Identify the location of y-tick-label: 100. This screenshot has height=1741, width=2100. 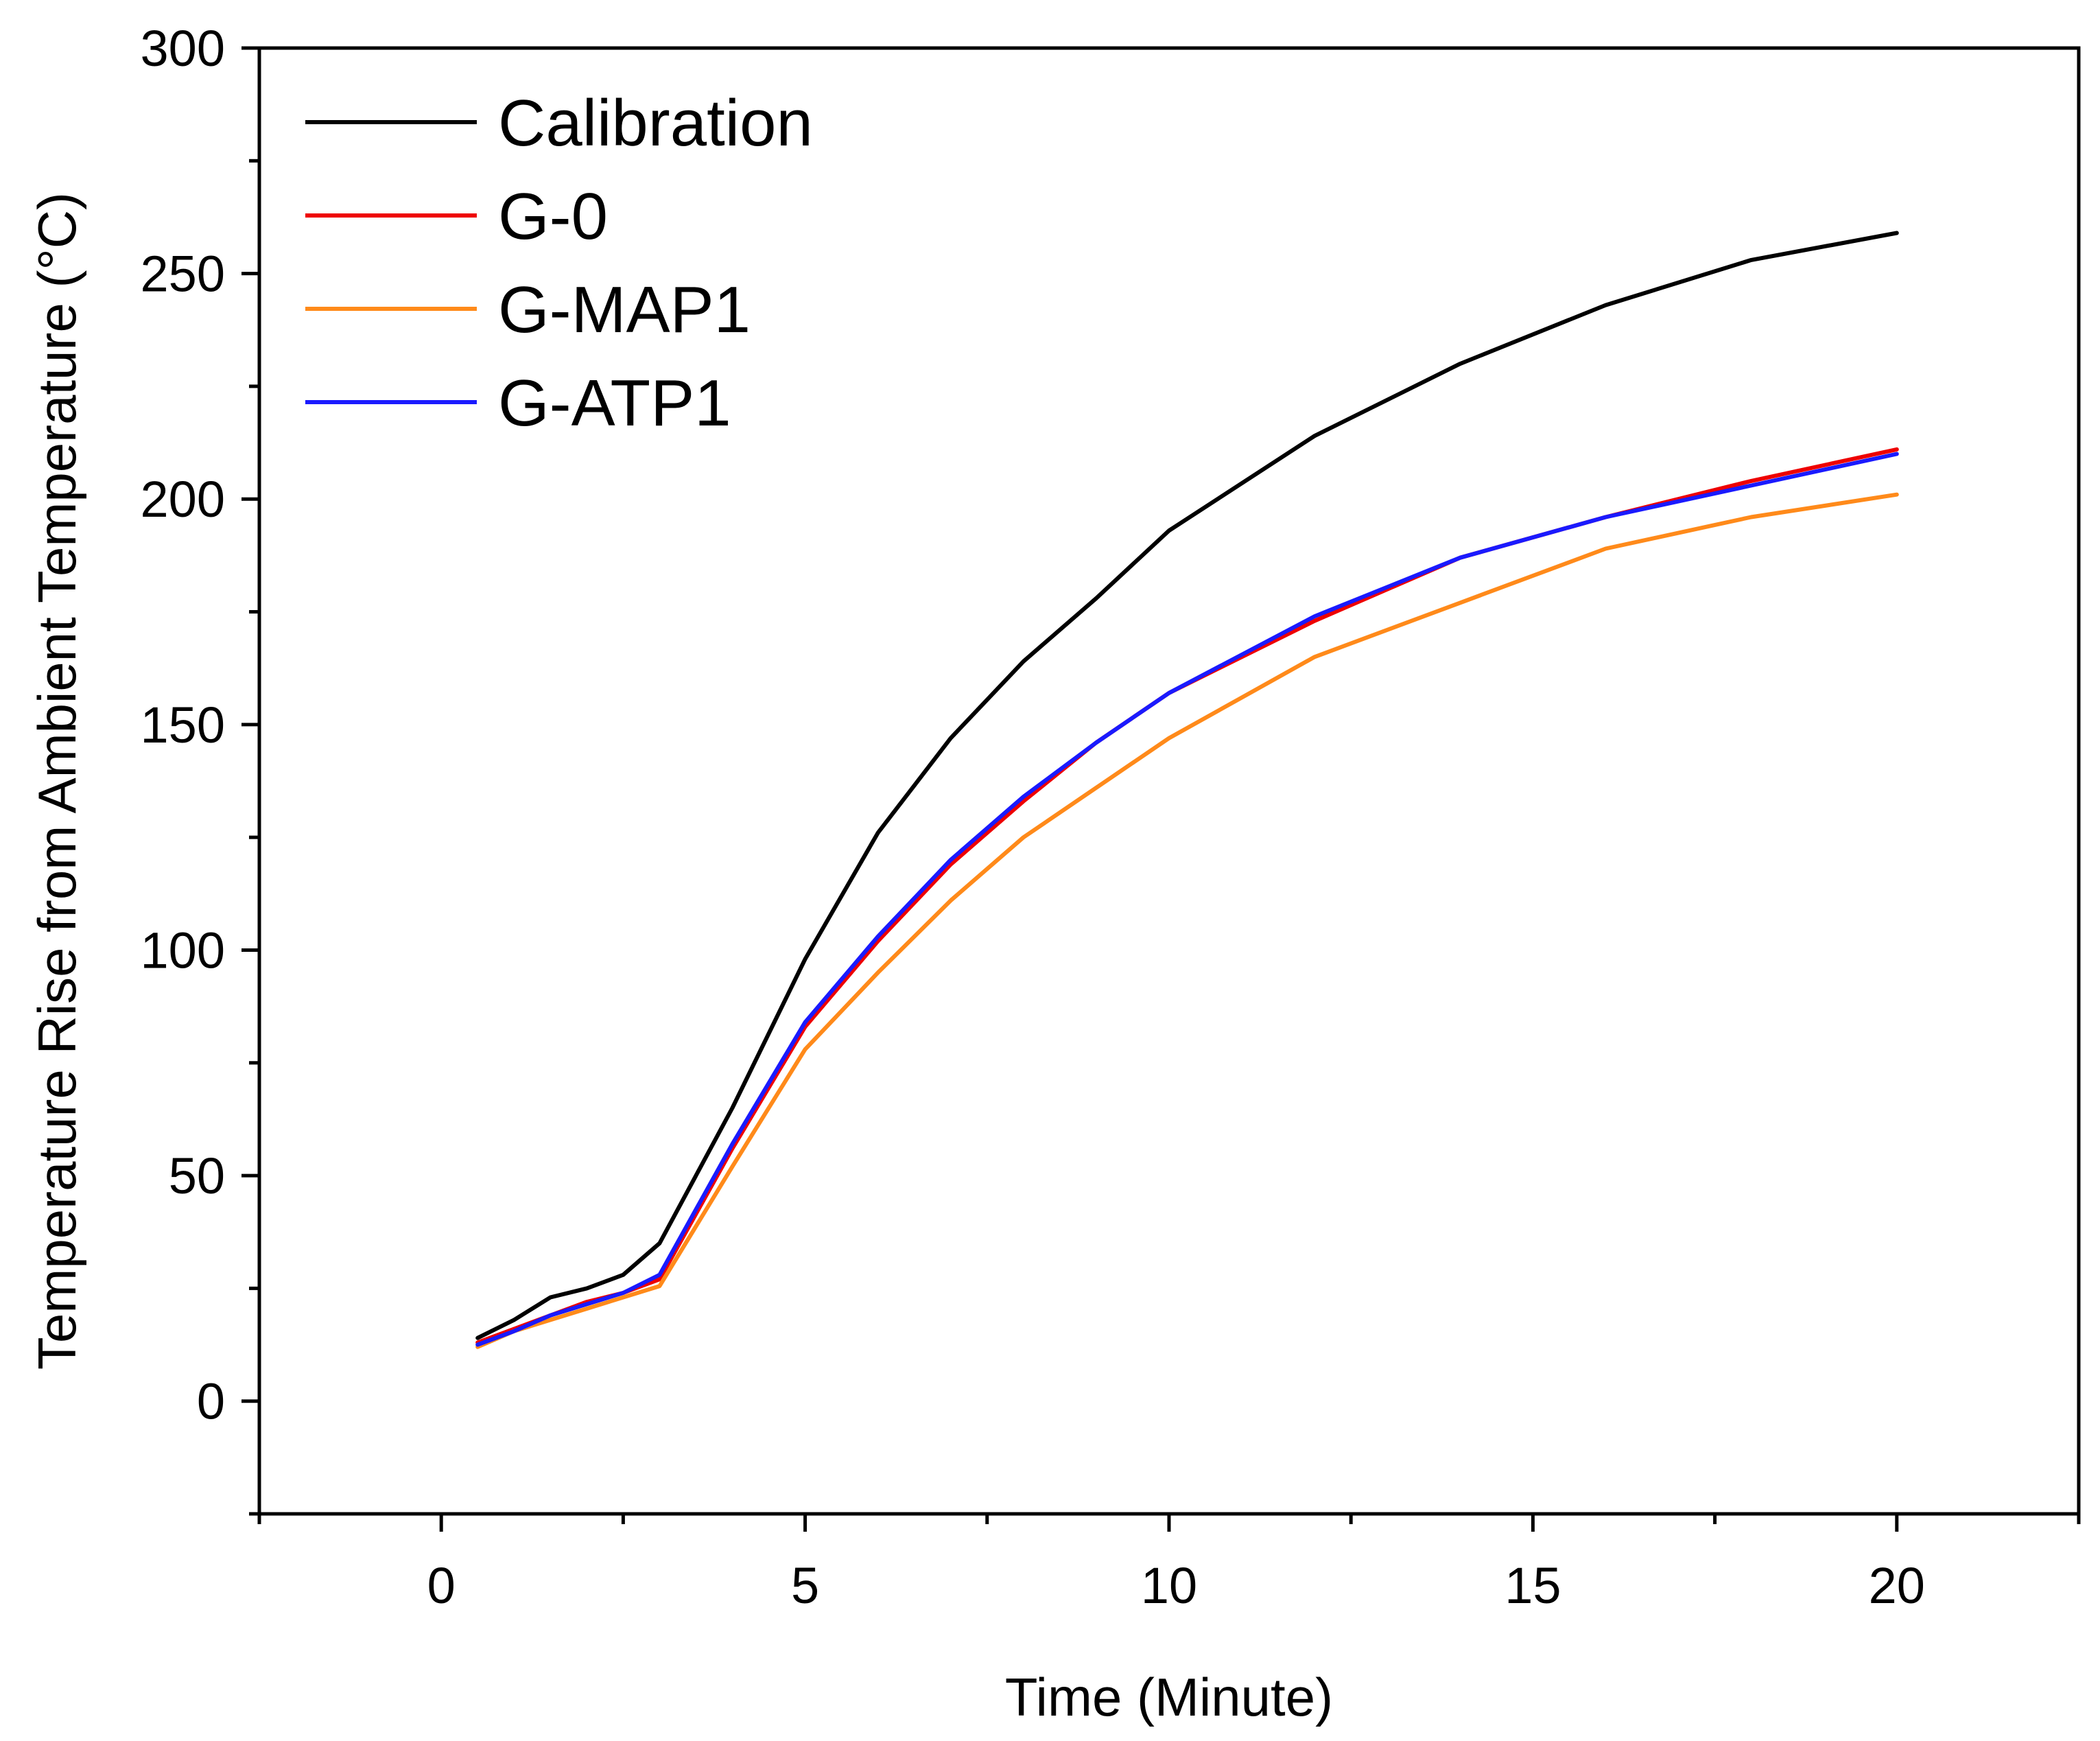
(183, 951).